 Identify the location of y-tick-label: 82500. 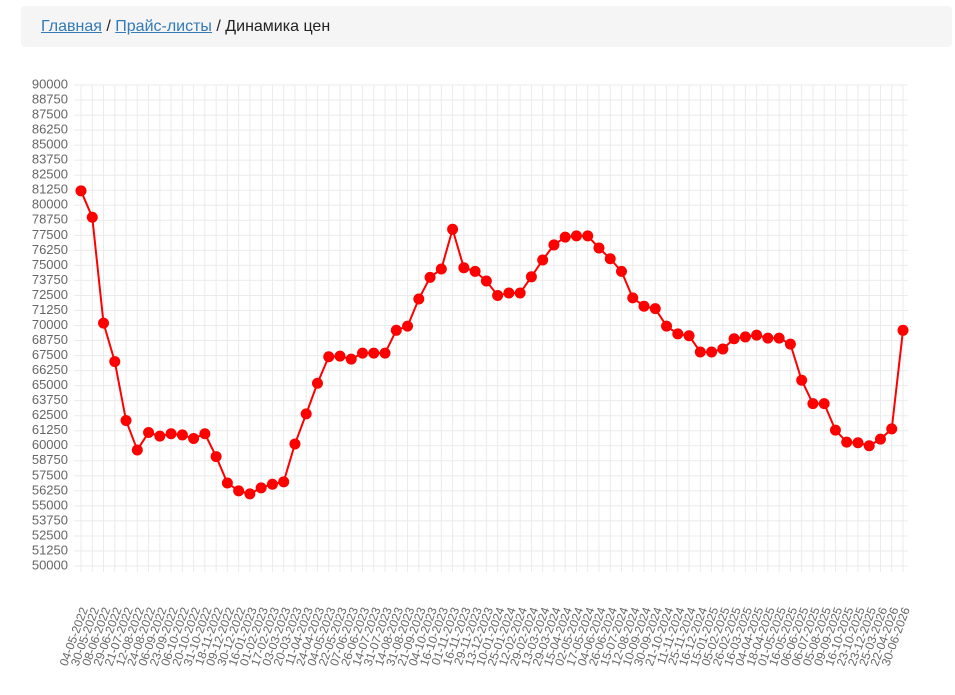
(50, 174).